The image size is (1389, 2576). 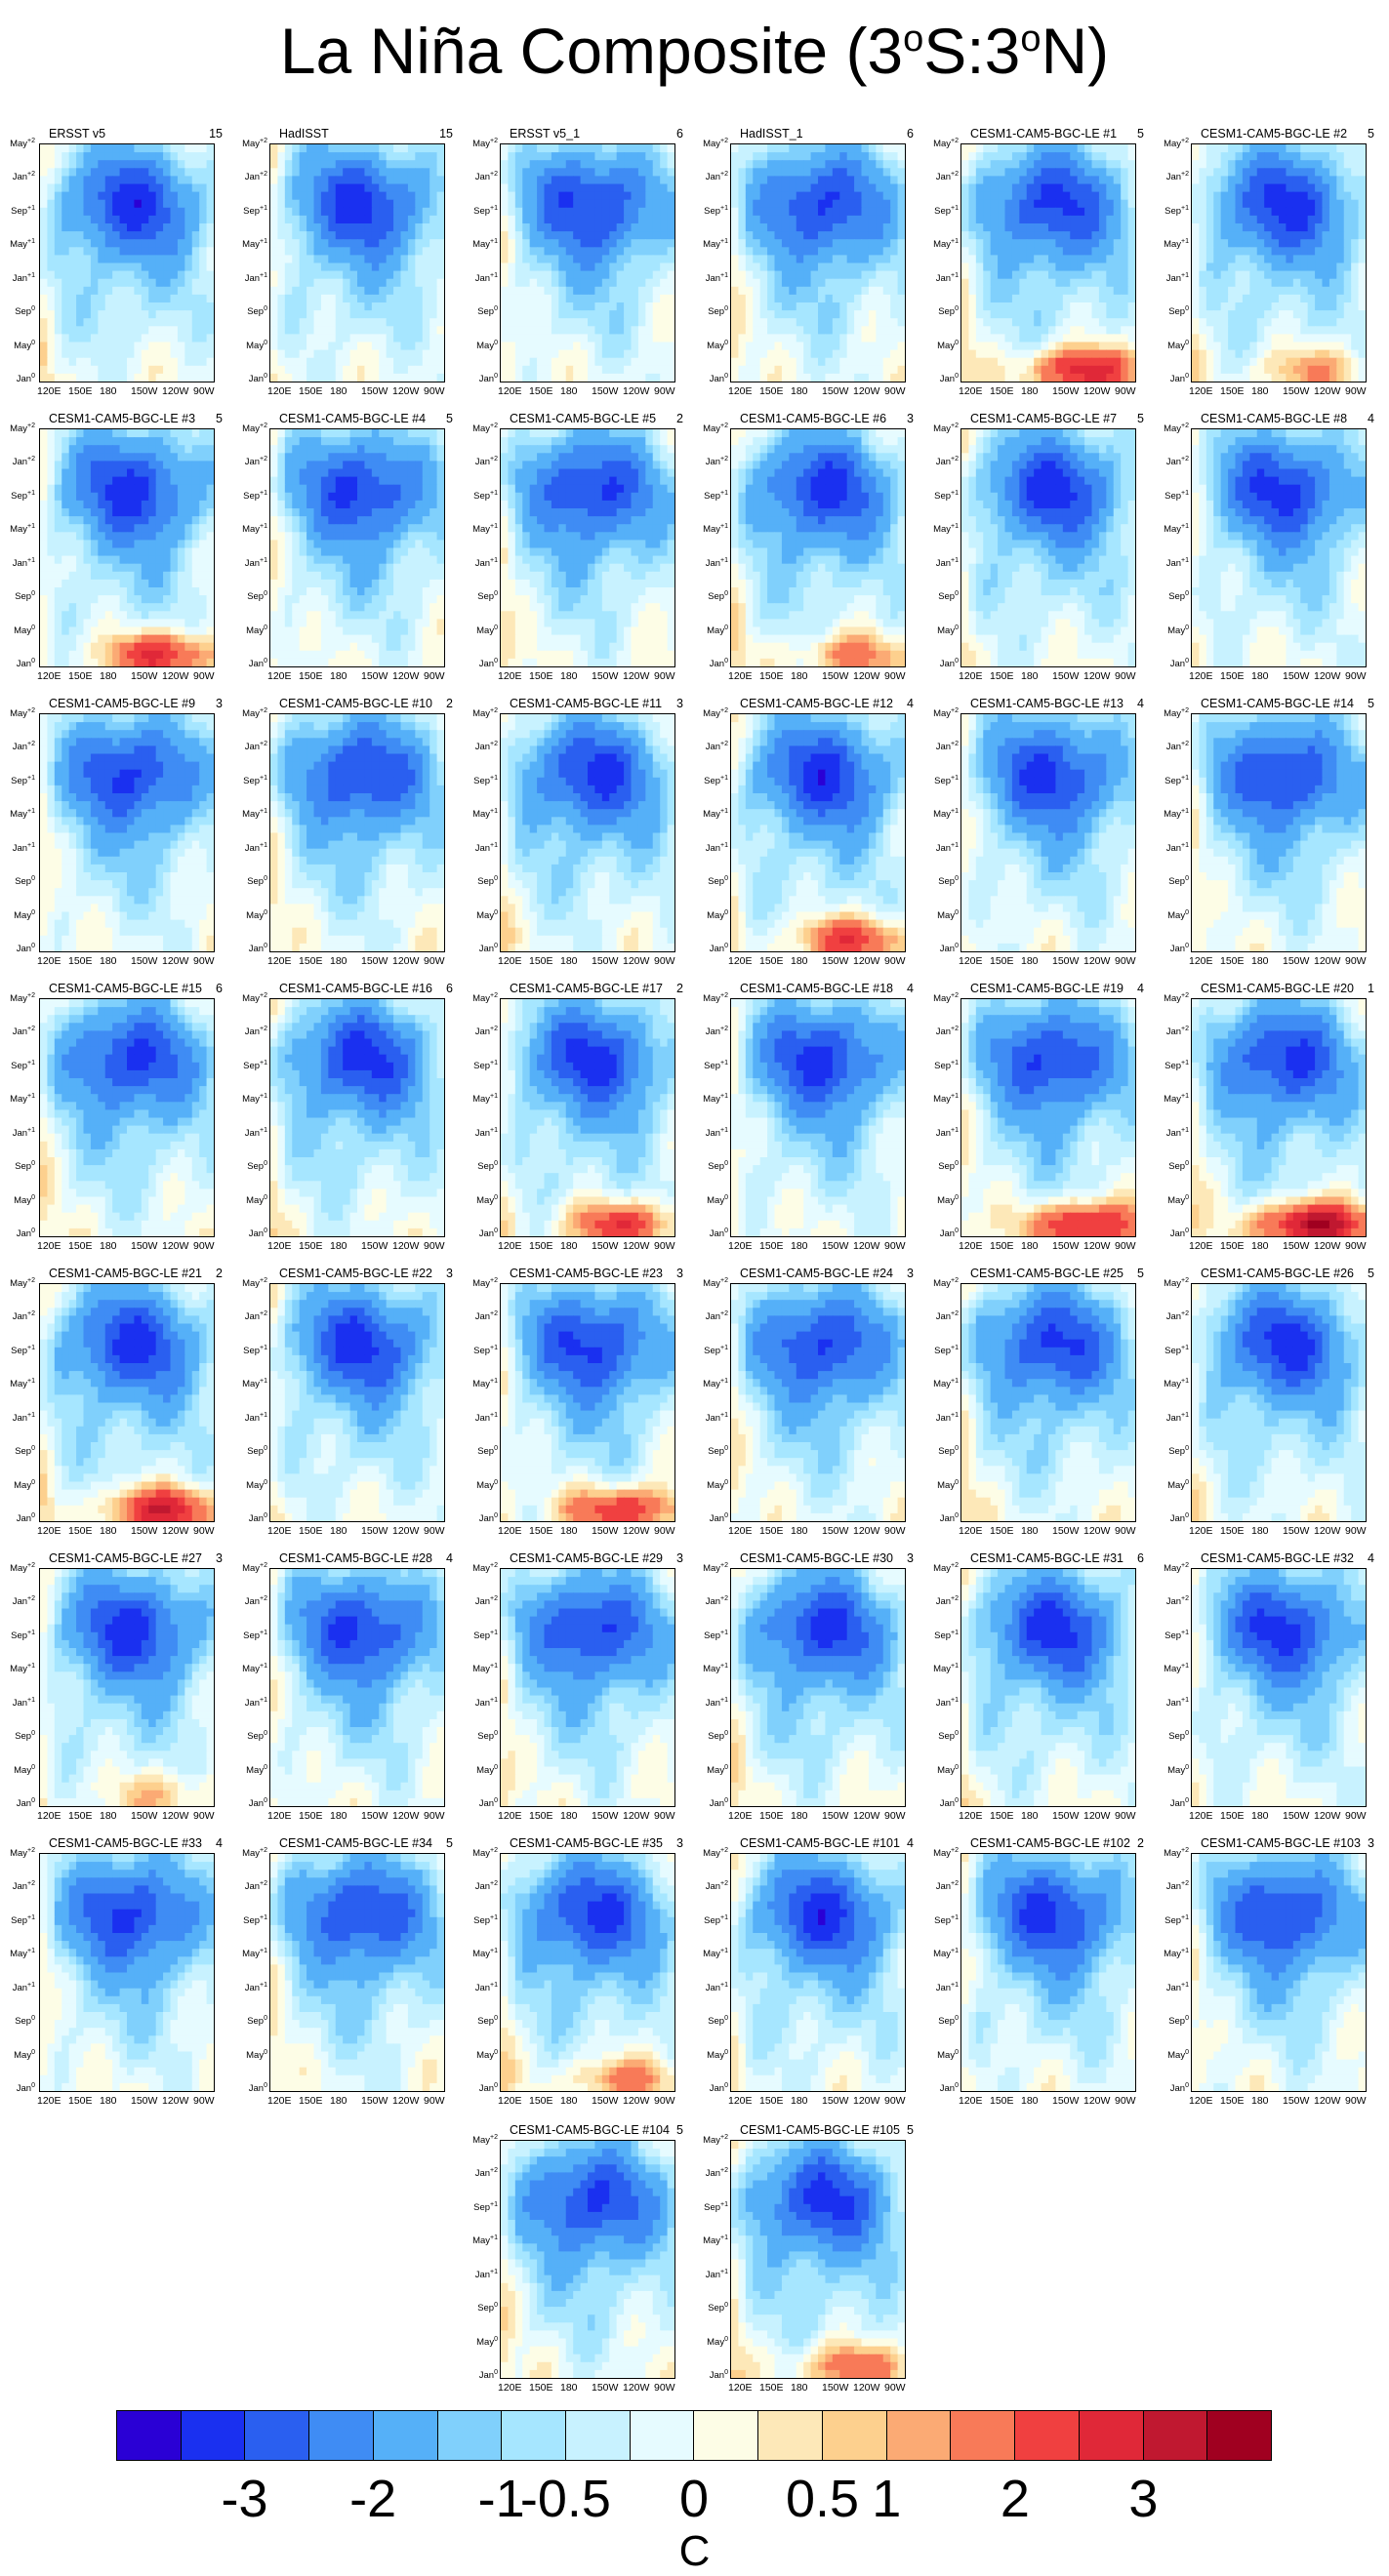 I want to click on y-tick-label: Jan+2, so click(x=256, y=176).